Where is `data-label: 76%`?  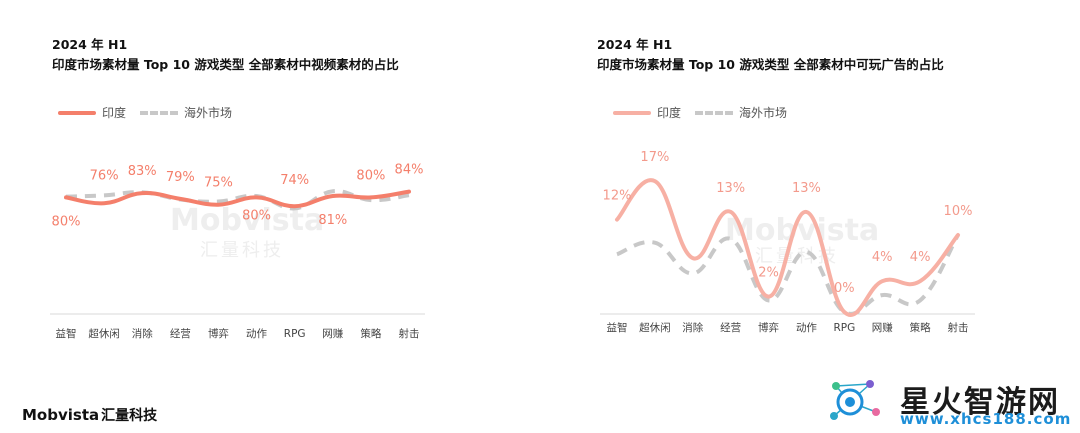 data-label: 76% is located at coordinates (104, 175).